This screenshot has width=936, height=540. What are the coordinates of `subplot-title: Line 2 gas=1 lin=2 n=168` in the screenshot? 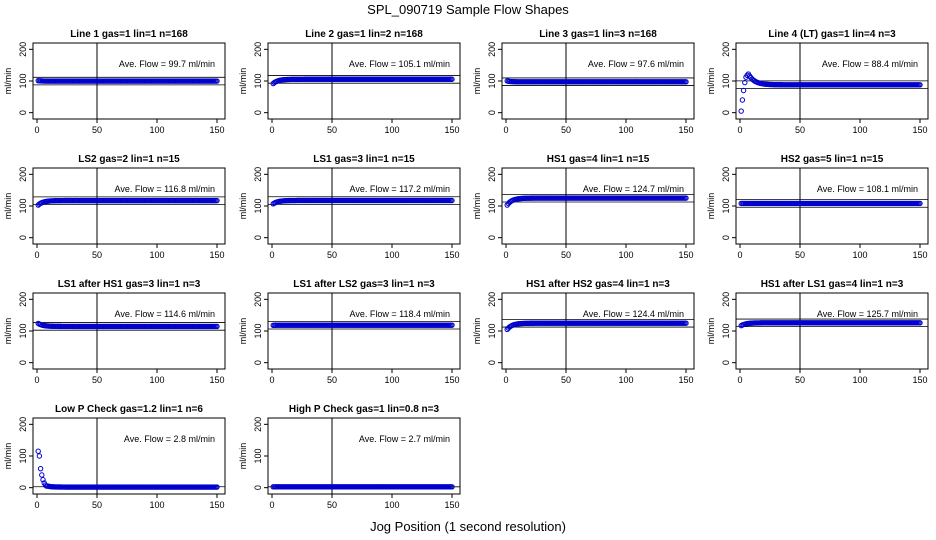 It's located at (364, 34).